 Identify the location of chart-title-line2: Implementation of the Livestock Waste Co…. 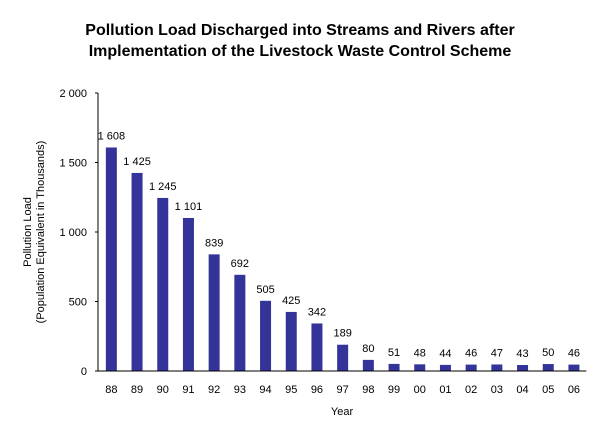
(300, 51).